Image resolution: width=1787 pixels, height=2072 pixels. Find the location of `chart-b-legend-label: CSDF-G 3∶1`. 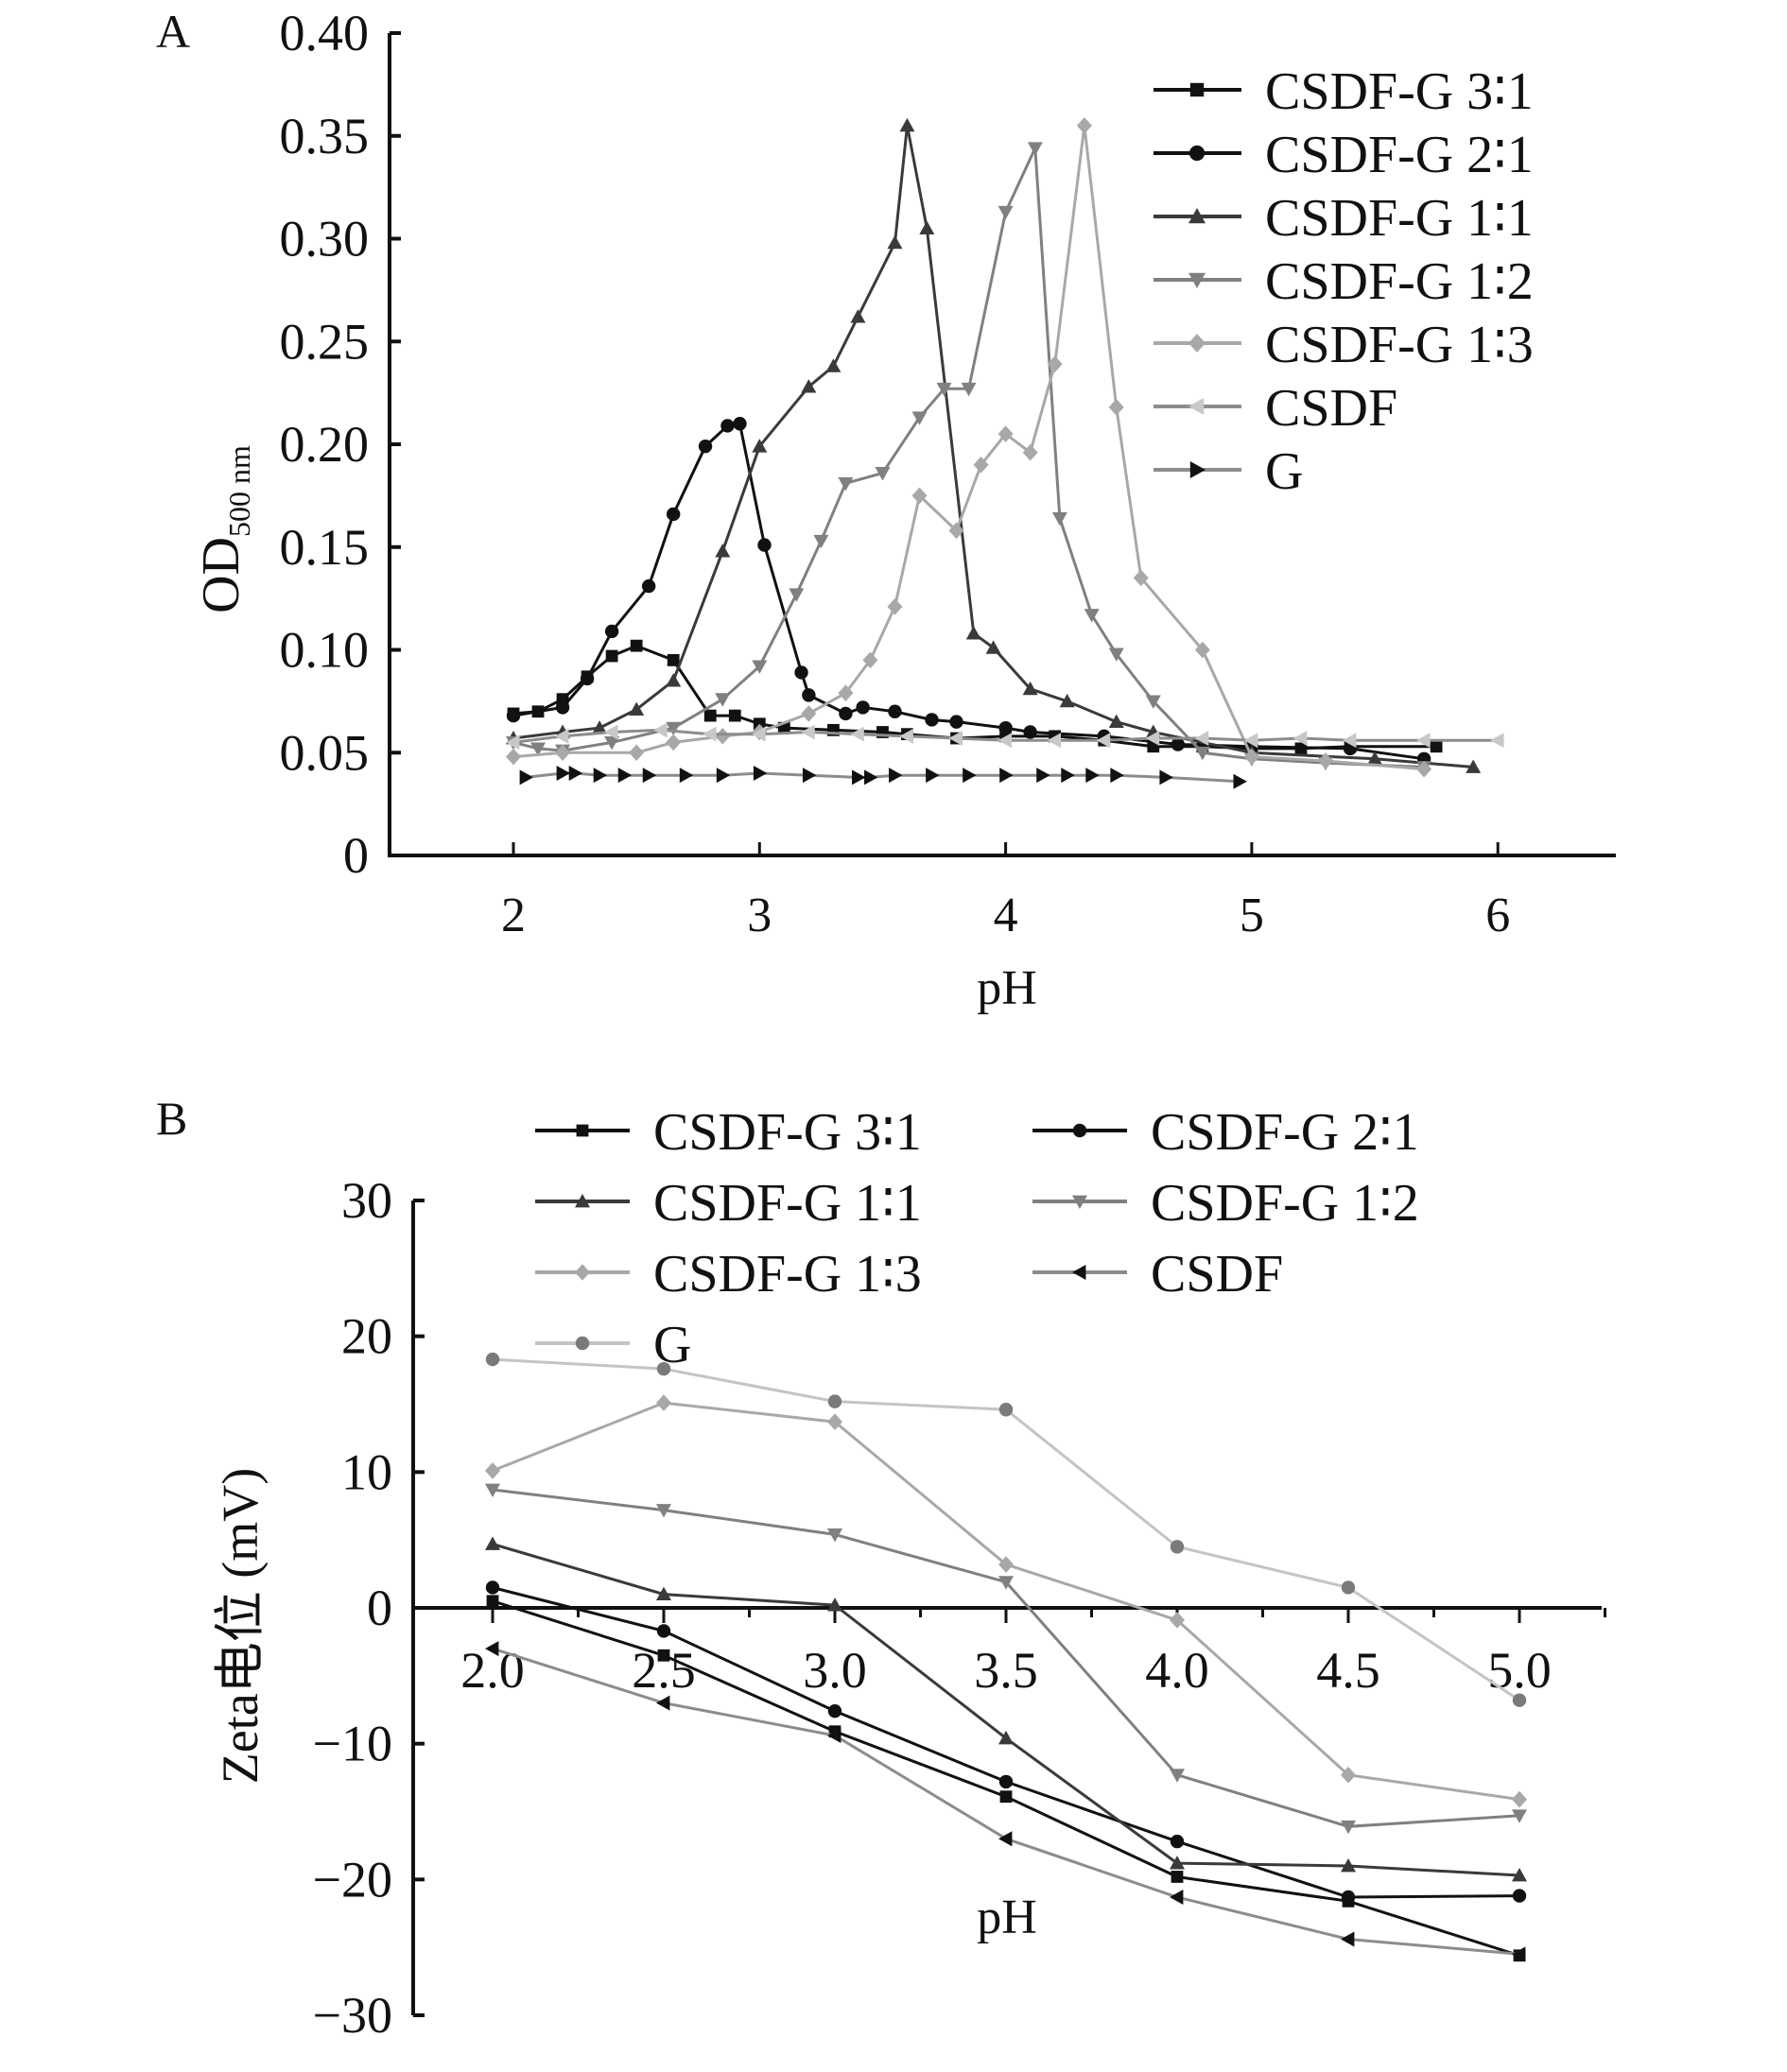

chart-b-legend-label: CSDF-G 3∶1 is located at coordinates (787, 1132).